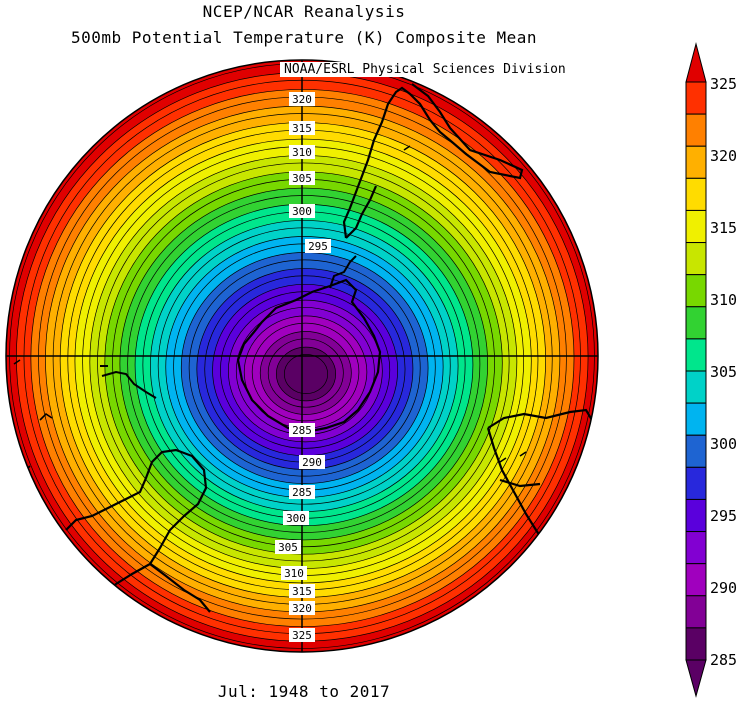  Describe the element at coordinates (304, 691) in the screenshot. I see `period-label: Jul: 1948 to 2017` at that location.